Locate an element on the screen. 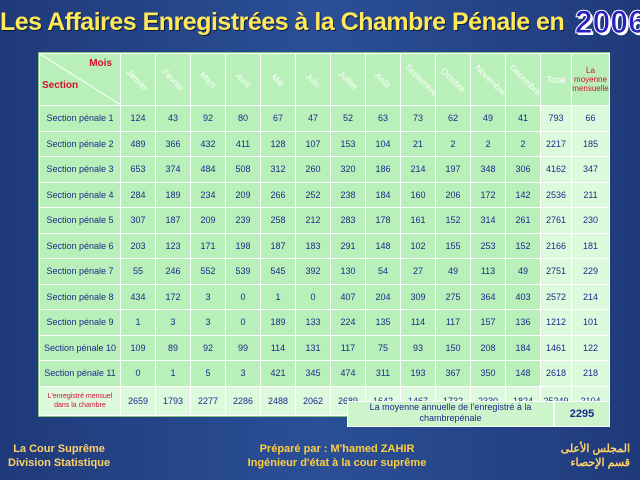 The height and width of the screenshot is (480, 640). month-header: Mai is located at coordinates (278, 79).